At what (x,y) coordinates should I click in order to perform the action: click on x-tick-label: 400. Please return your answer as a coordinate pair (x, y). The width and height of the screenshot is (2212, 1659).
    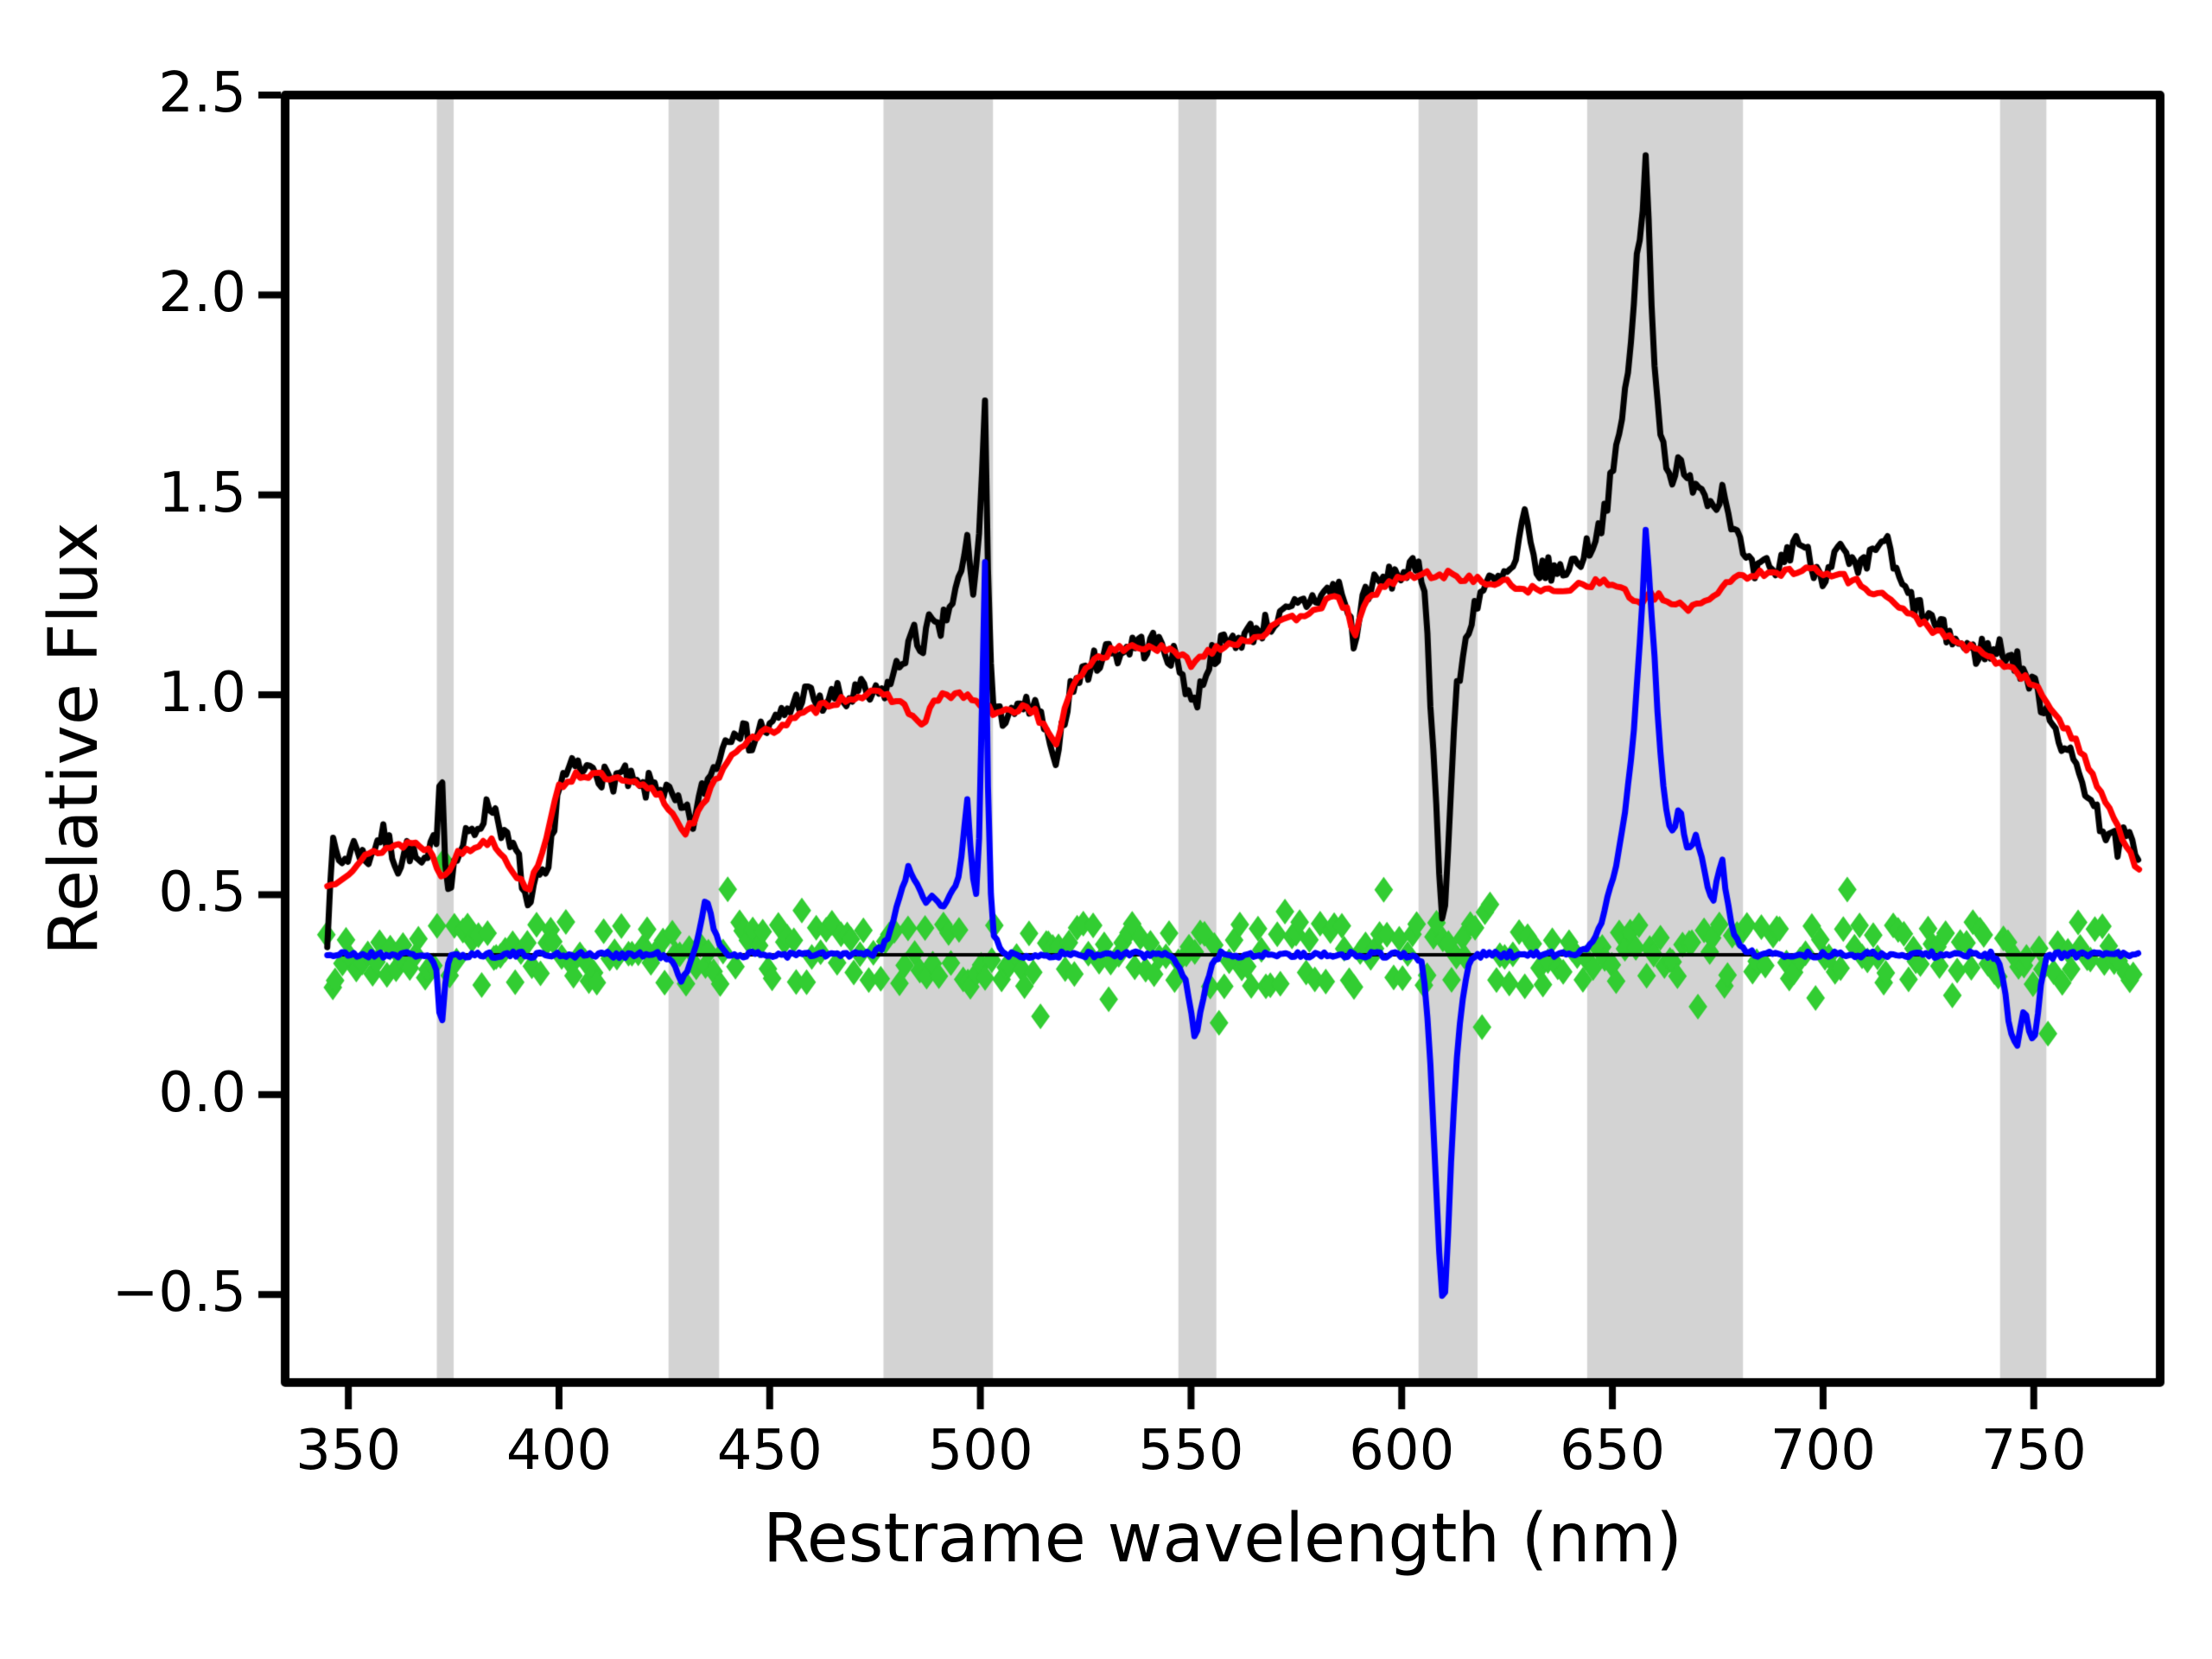
    Looking at the image, I should click on (559, 1451).